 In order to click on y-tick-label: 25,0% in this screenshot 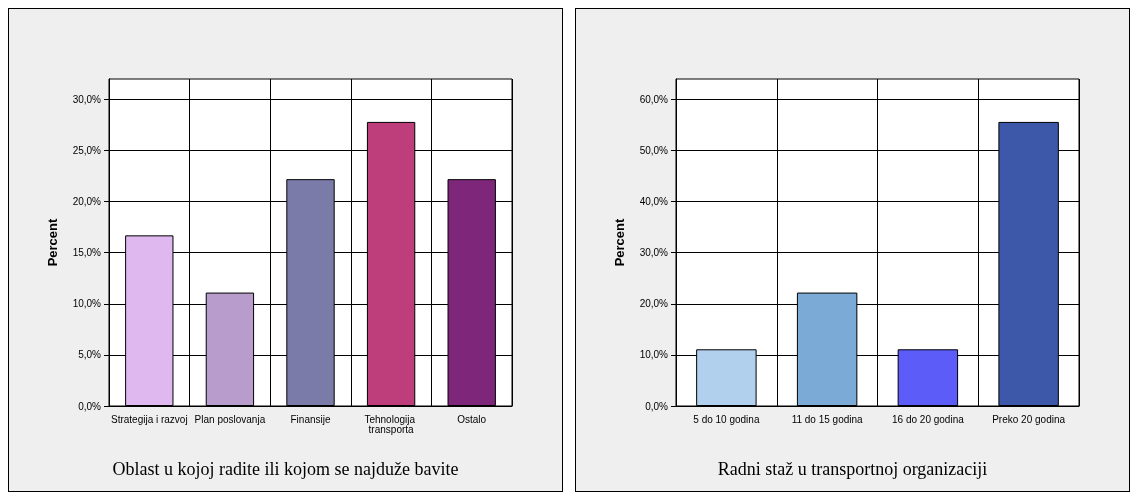, I will do `click(87, 151)`.